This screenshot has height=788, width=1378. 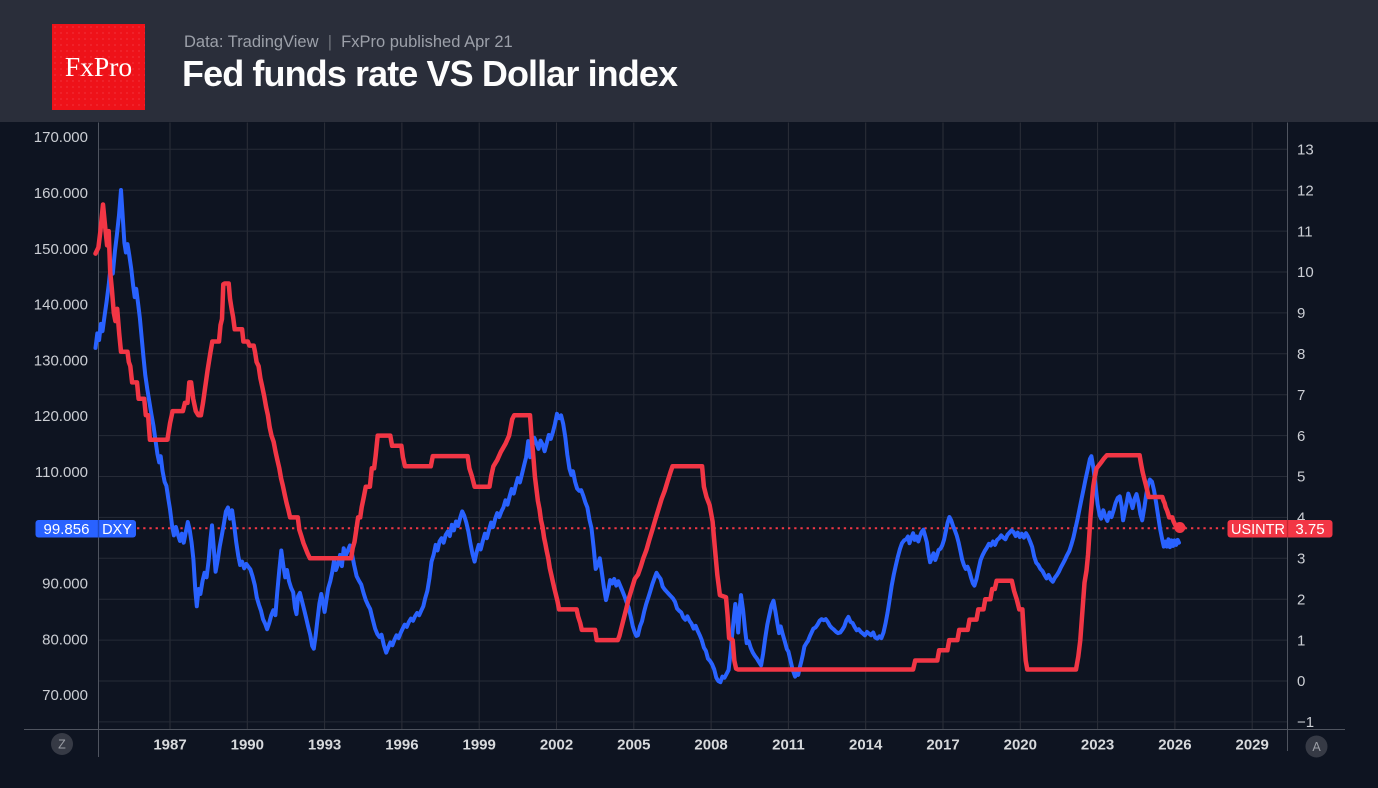 What do you see at coordinates (61, 360) in the screenshot?
I see `svg-text: 130.000` at bounding box center [61, 360].